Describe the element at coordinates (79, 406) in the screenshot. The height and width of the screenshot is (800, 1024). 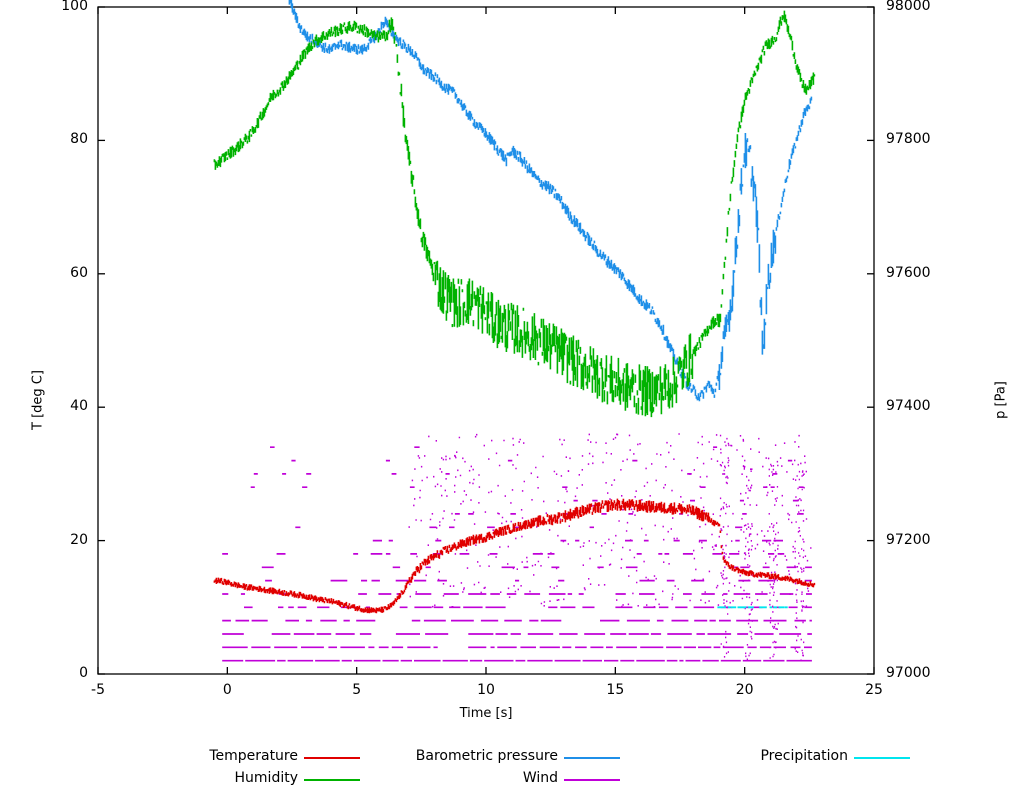
I see `y-tick-label-left: 40` at that location.